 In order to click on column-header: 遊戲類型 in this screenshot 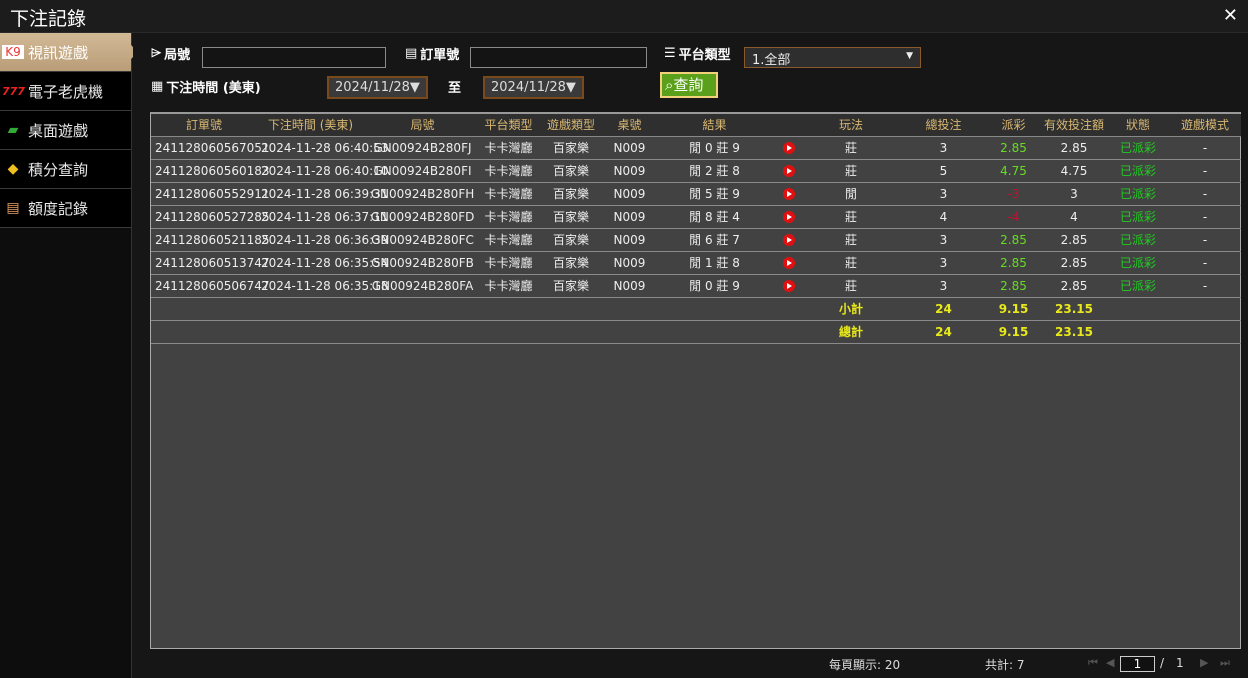, I will do `click(571, 125)`.